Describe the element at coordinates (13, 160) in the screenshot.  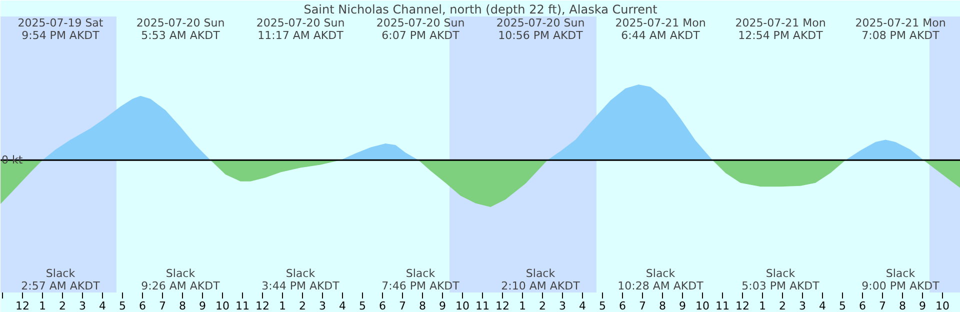
I see `ref-line-label: 0 kt` at that location.